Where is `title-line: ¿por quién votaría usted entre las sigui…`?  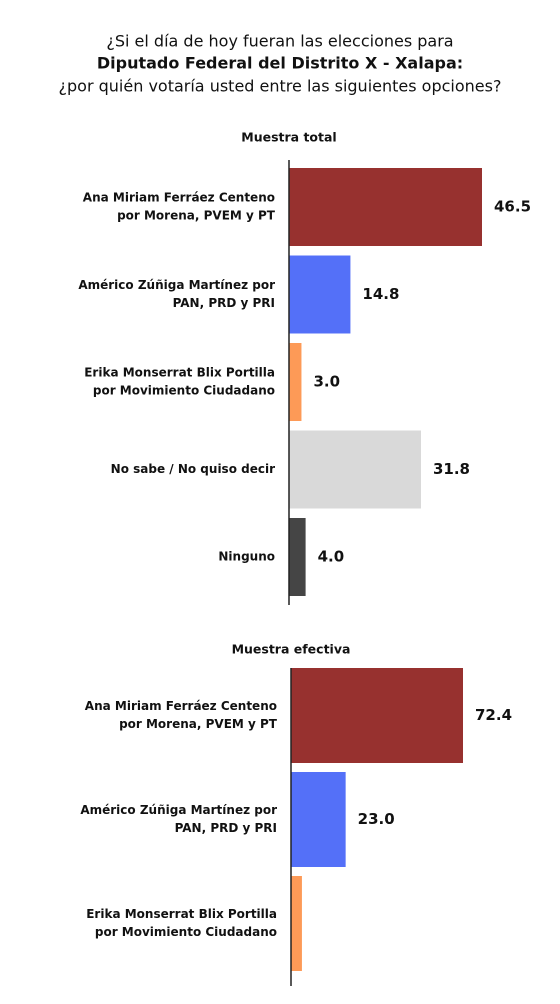
title-line: ¿por quién votaría usted entre las sigui… is located at coordinates (280, 86).